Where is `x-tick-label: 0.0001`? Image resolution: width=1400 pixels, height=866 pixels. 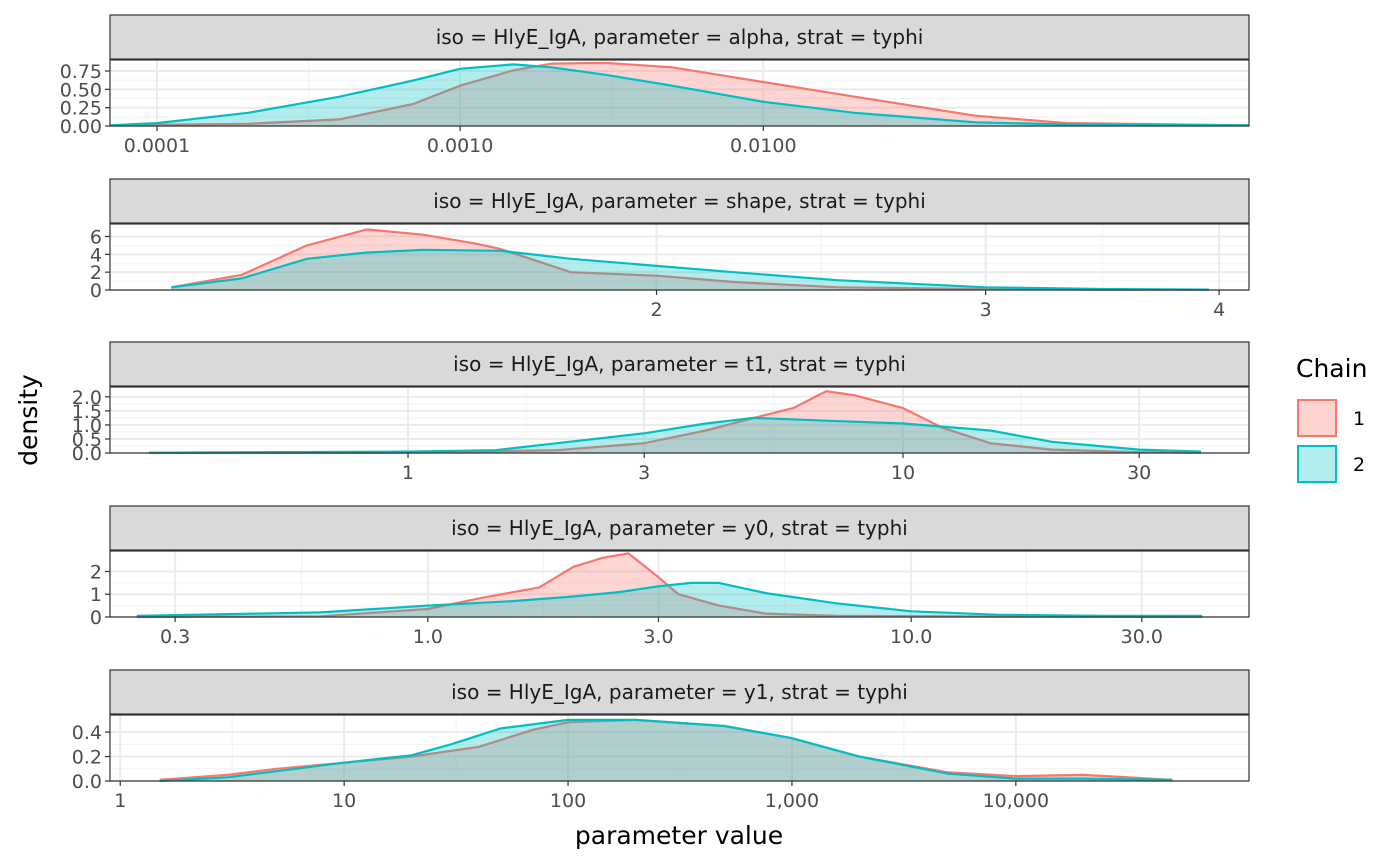 x-tick-label: 0.0001 is located at coordinates (157, 146).